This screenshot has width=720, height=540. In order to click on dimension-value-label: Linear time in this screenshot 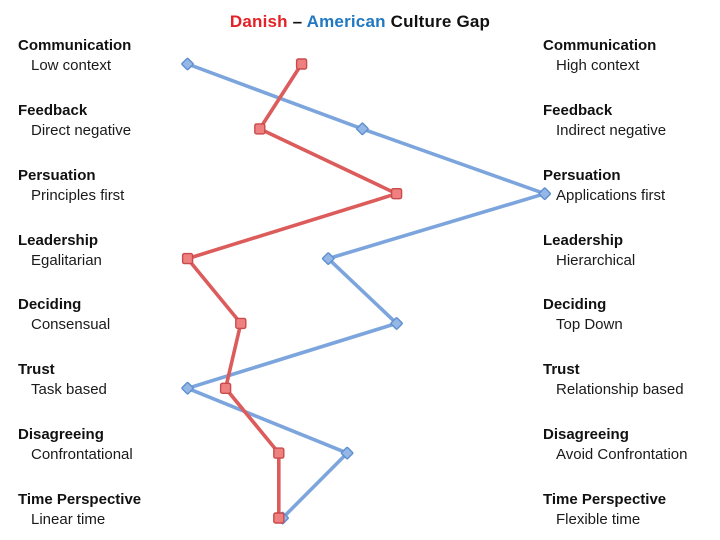, I will do `click(68, 519)`.